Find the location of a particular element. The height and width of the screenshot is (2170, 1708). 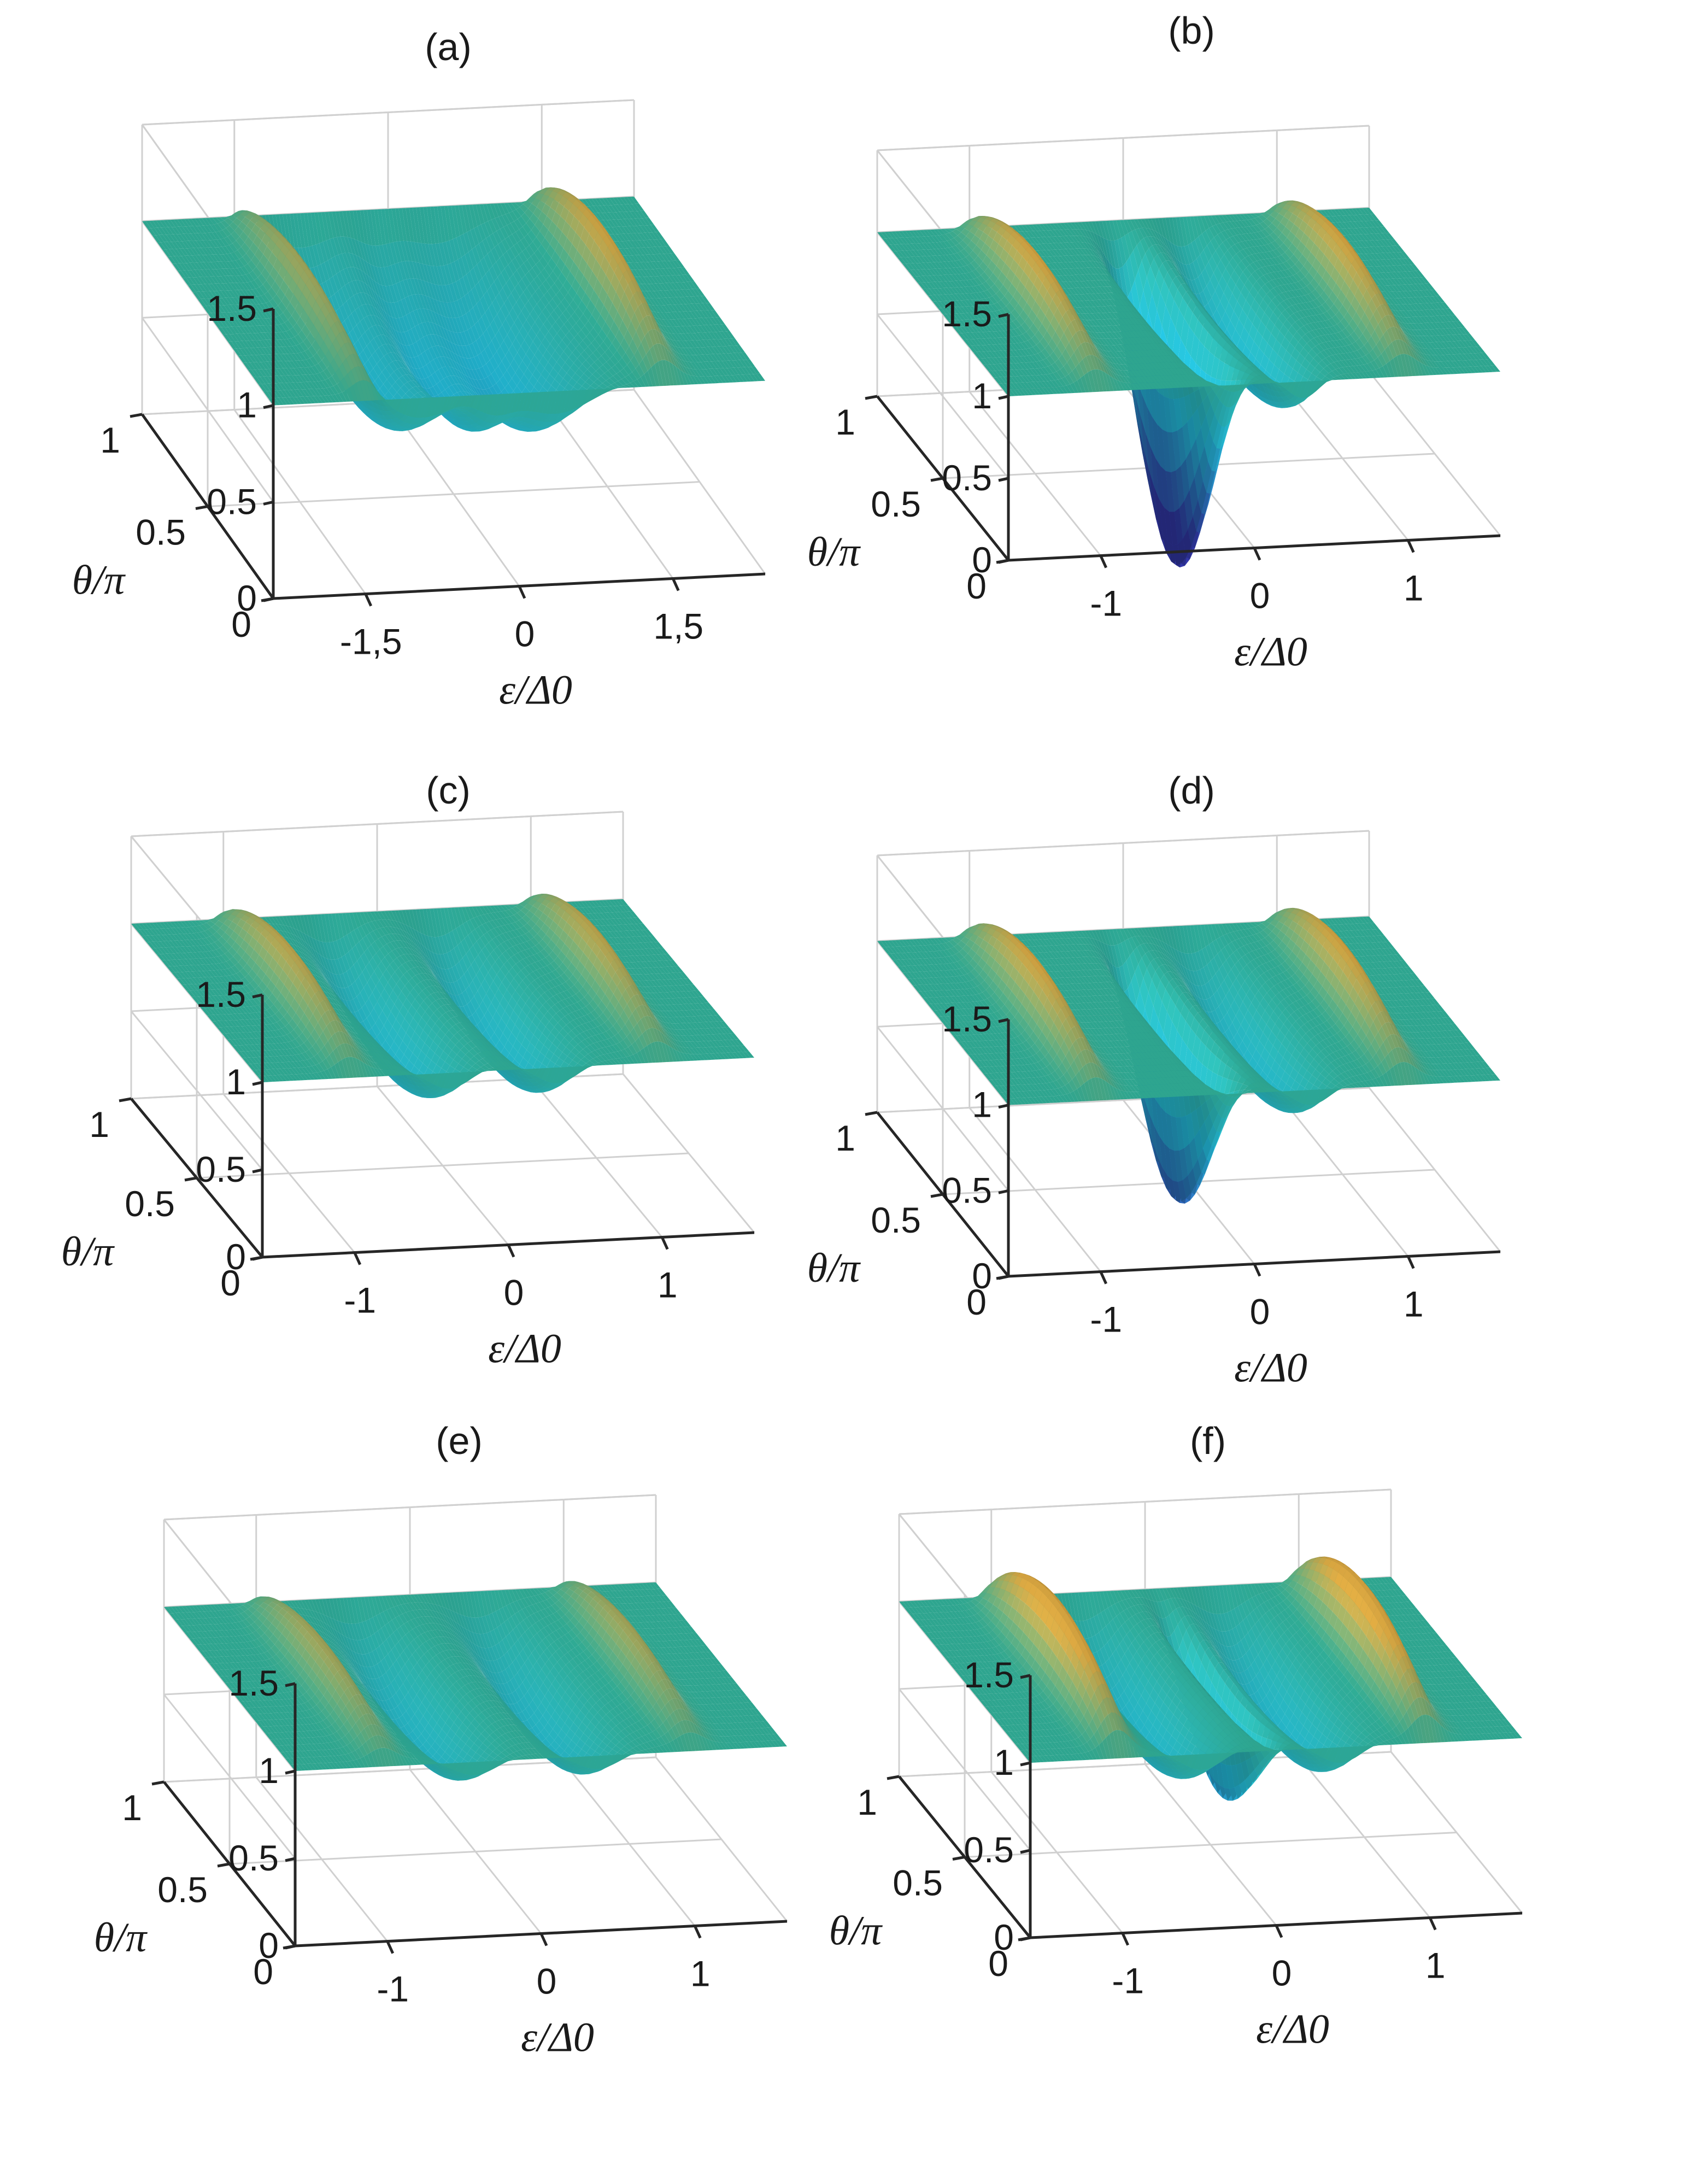

y-tick is located at coordinates (137, 416).